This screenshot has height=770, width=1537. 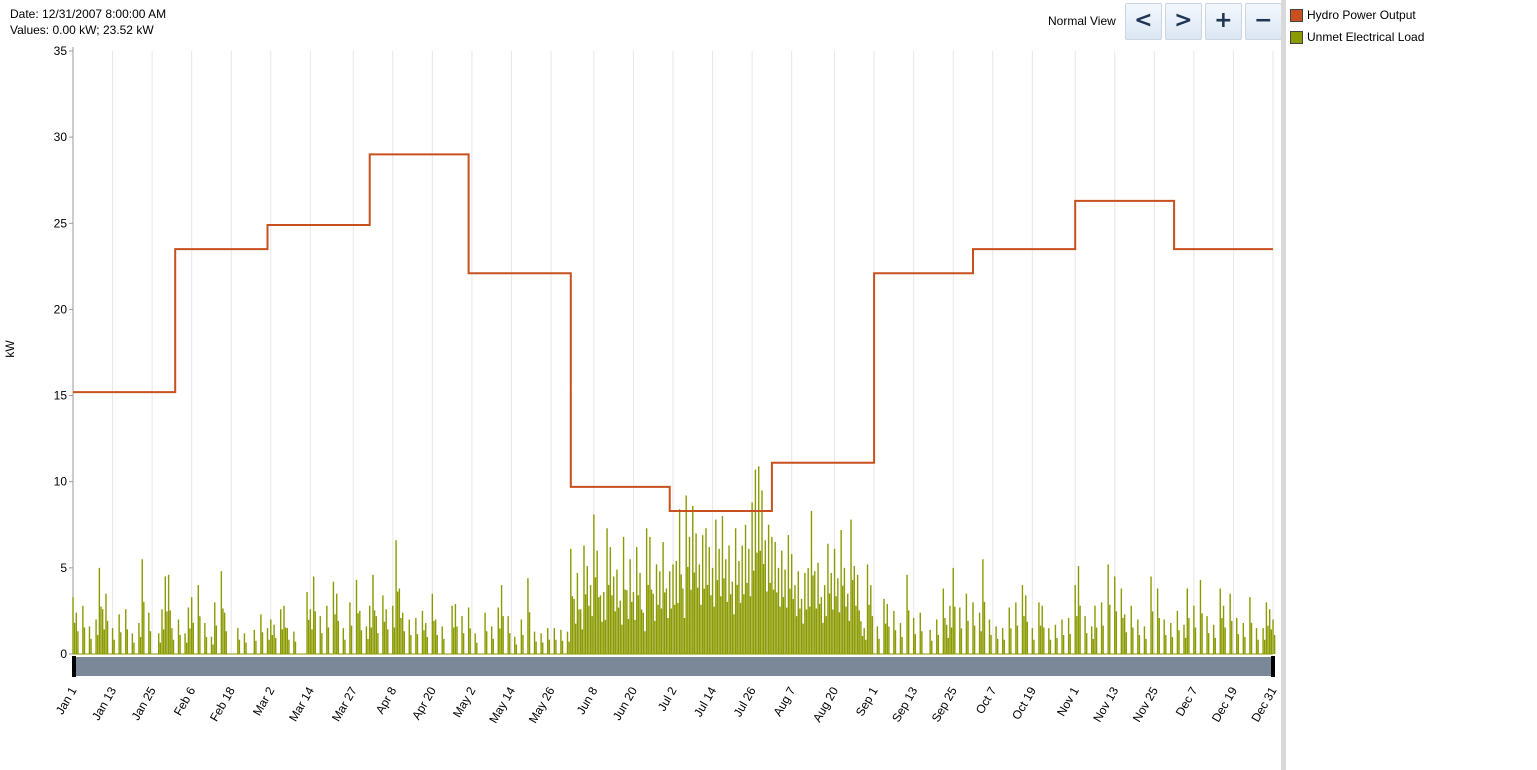 What do you see at coordinates (1263, 704) in the screenshot?
I see `x-tick-label: Dec 31` at bounding box center [1263, 704].